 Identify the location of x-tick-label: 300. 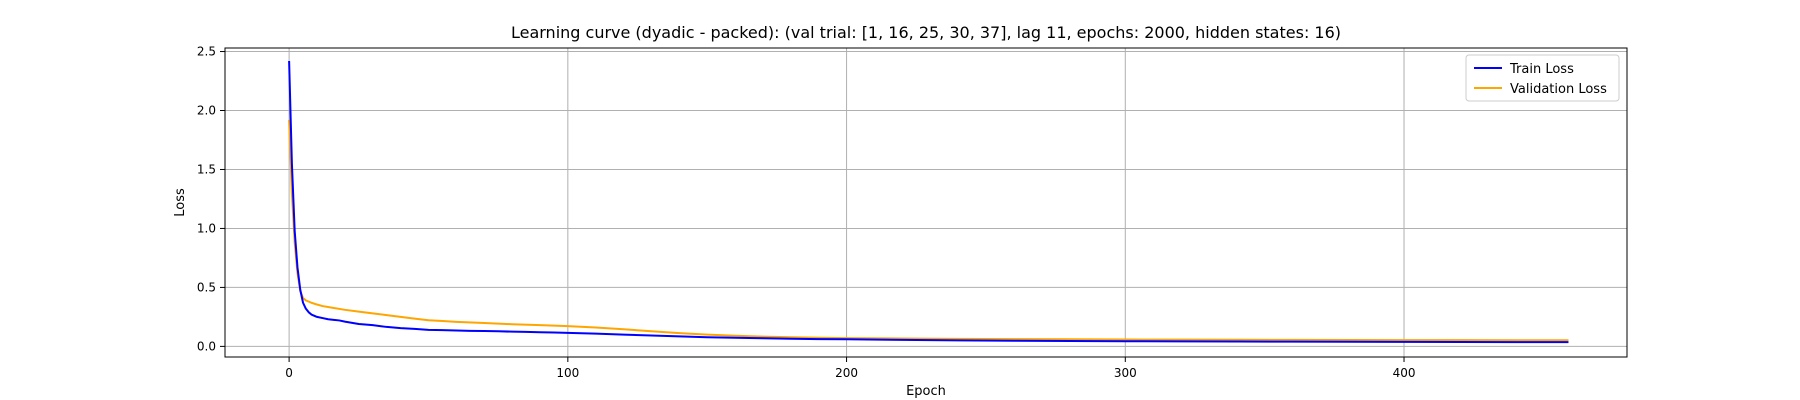
(1125, 373).